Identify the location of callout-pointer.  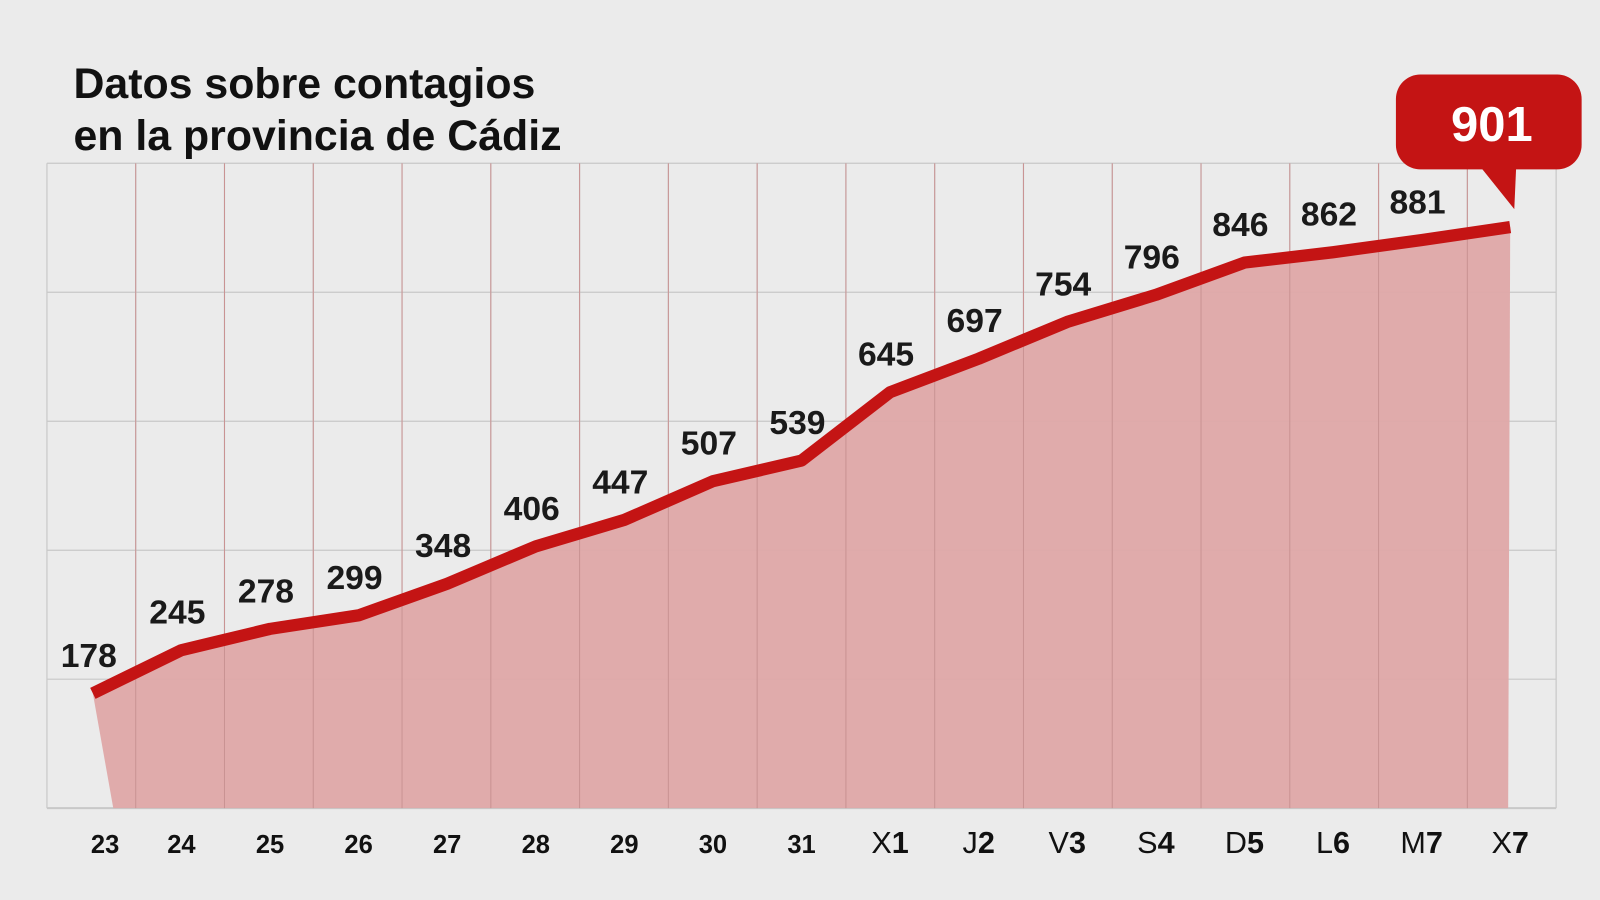
(1497, 186).